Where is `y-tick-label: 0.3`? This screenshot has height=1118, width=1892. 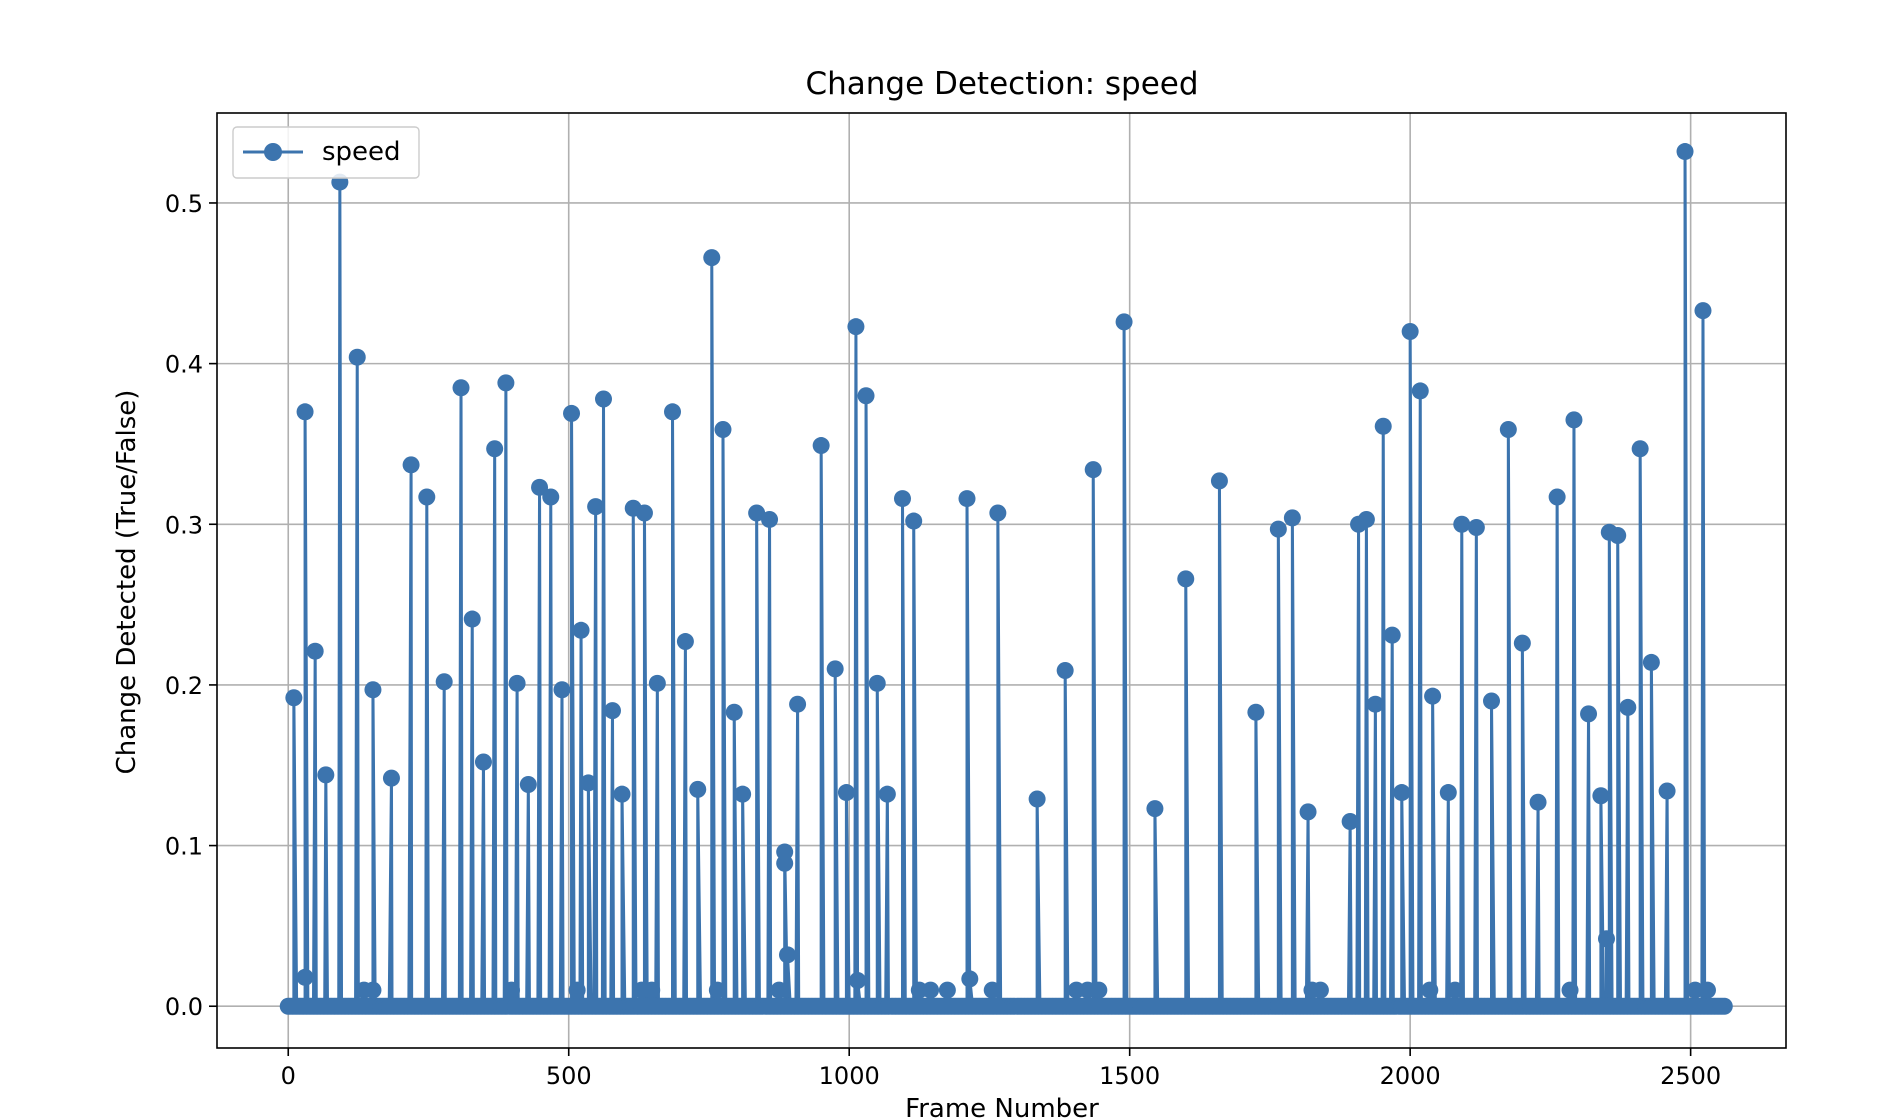 y-tick-label: 0.3 is located at coordinates (184, 525).